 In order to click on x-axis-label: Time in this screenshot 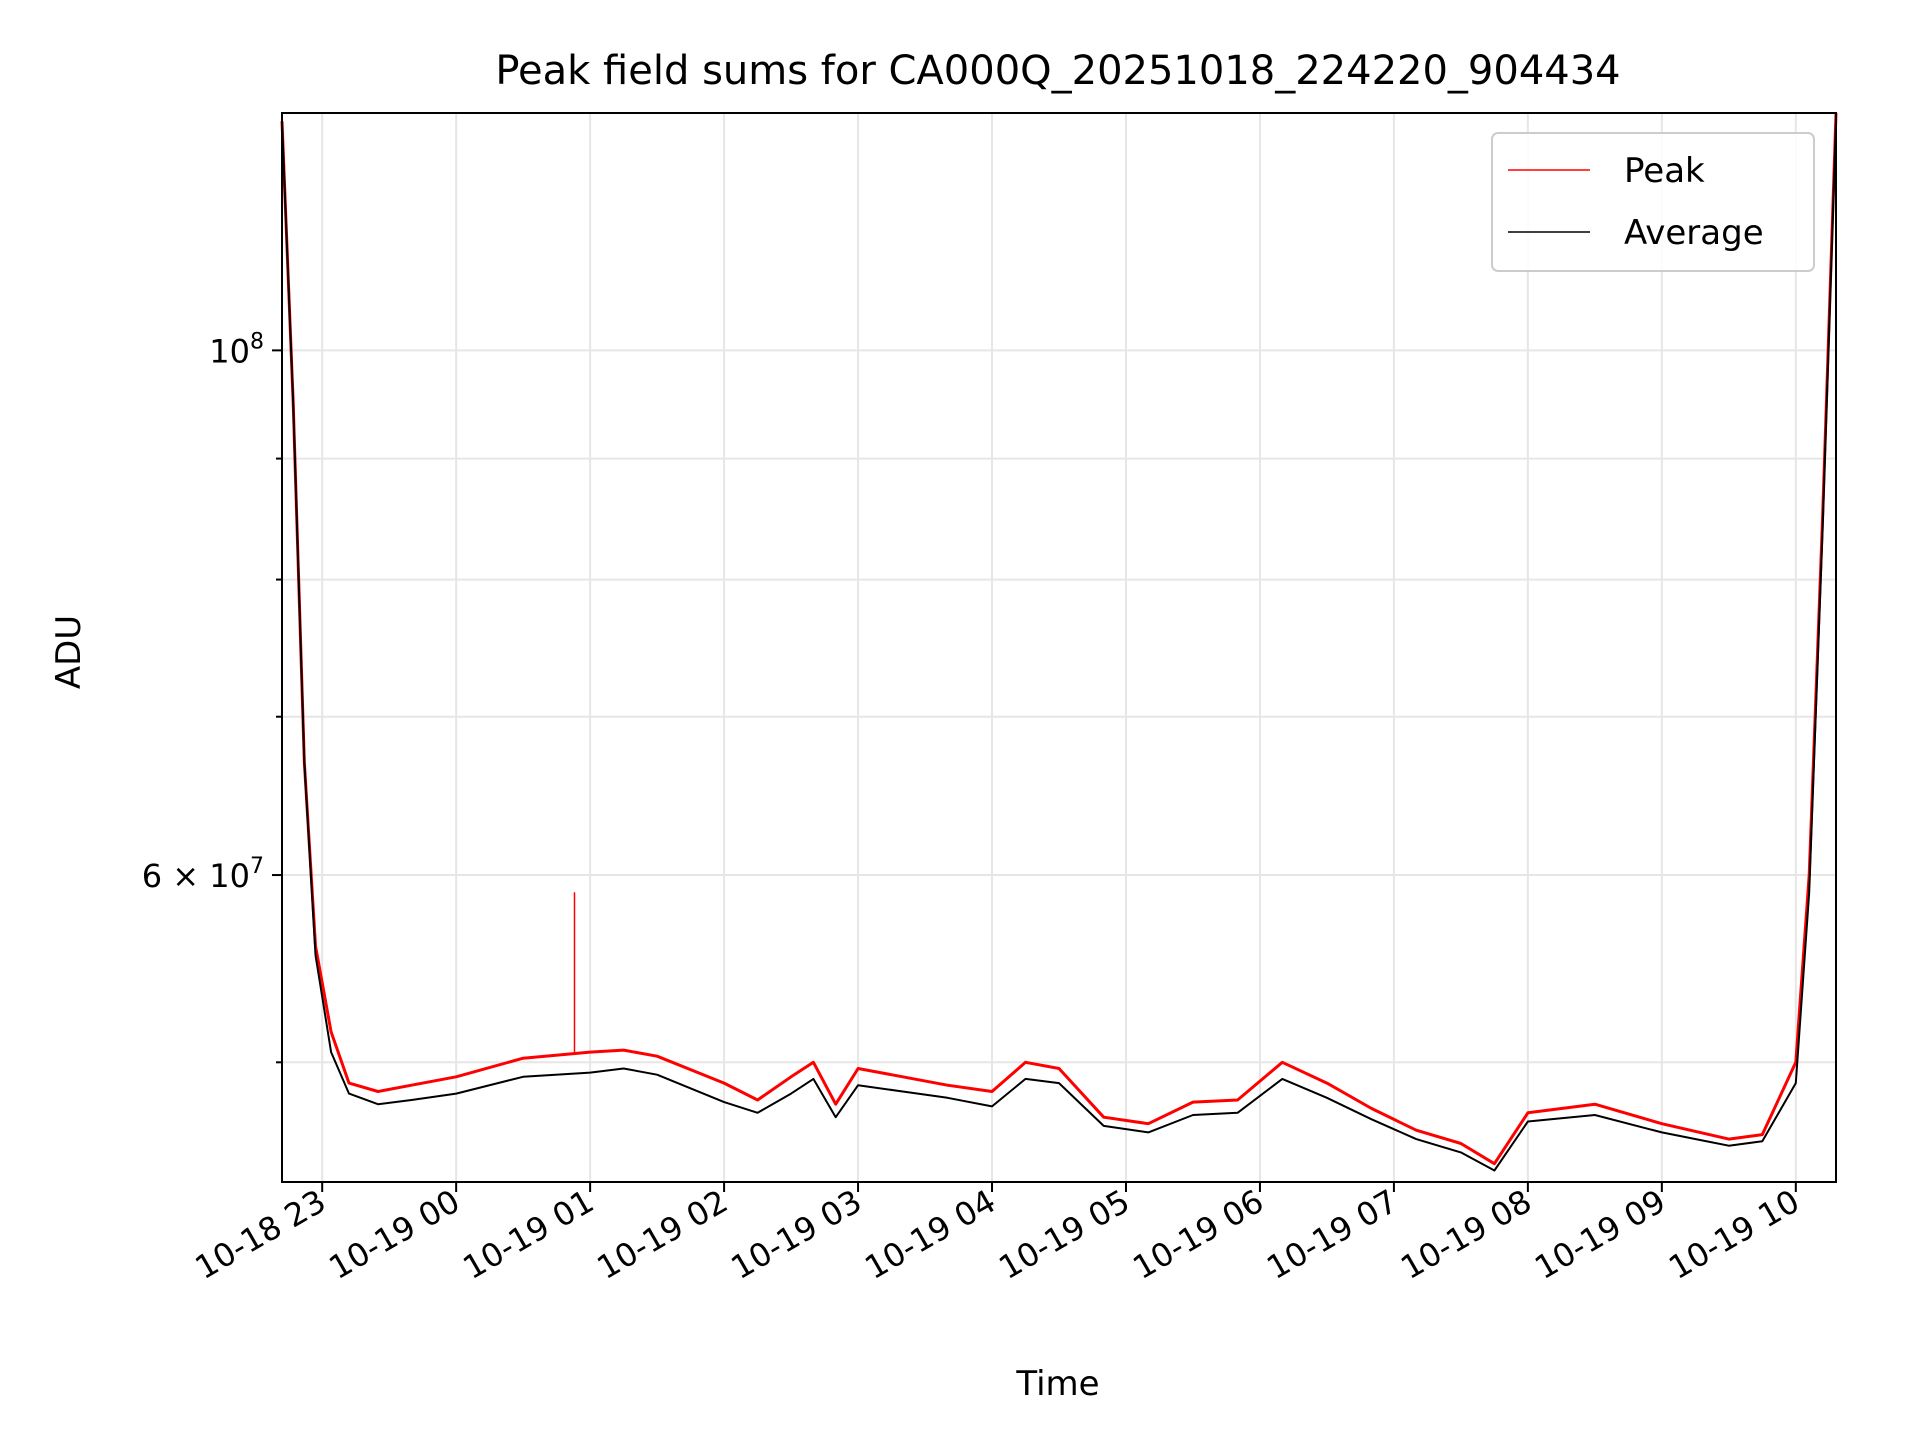, I will do `click(1057, 1384)`.